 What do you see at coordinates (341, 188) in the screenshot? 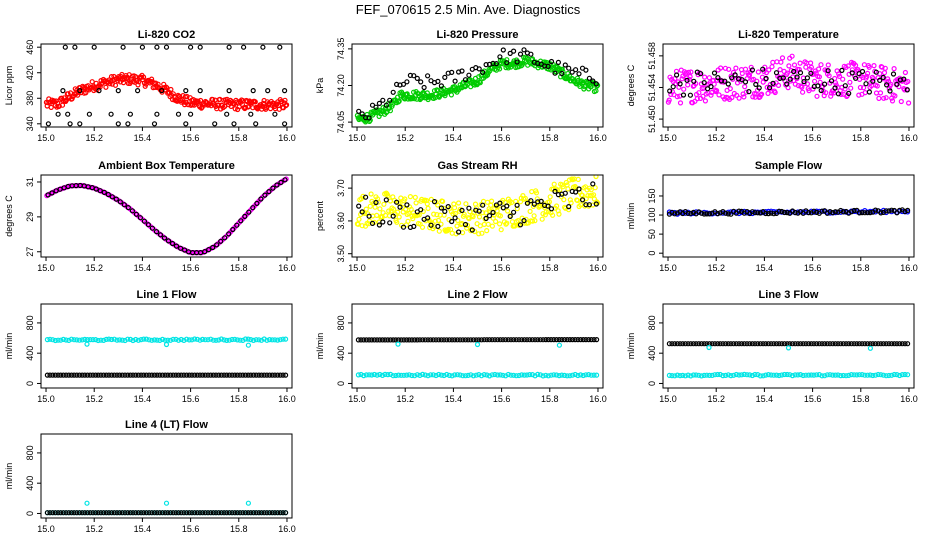
I see `y-tick-label: 3.70` at bounding box center [341, 188].